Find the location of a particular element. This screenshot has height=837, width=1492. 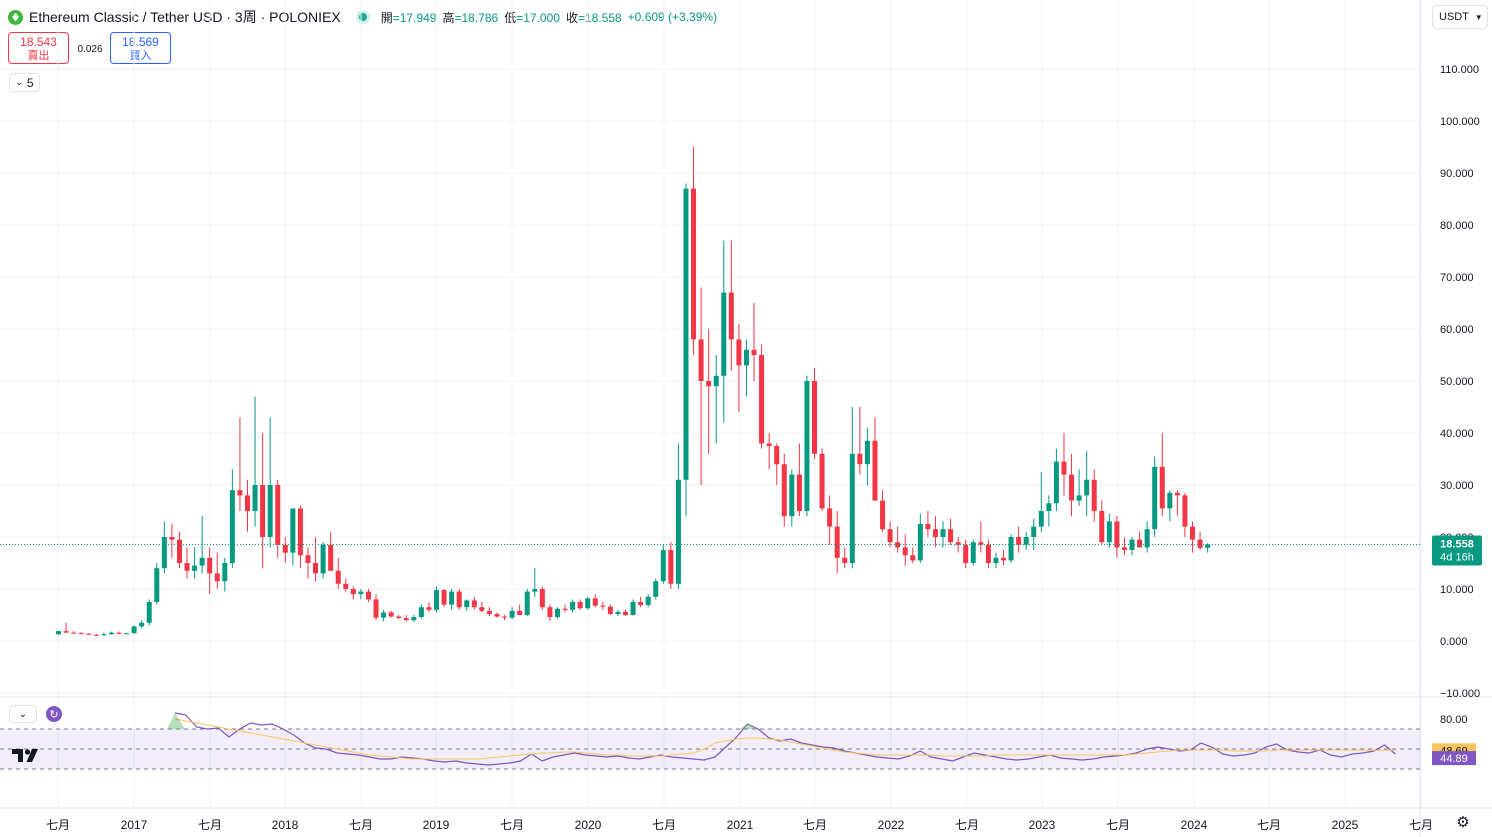

spread-value: 0.026 is located at coordinates (90, 49).